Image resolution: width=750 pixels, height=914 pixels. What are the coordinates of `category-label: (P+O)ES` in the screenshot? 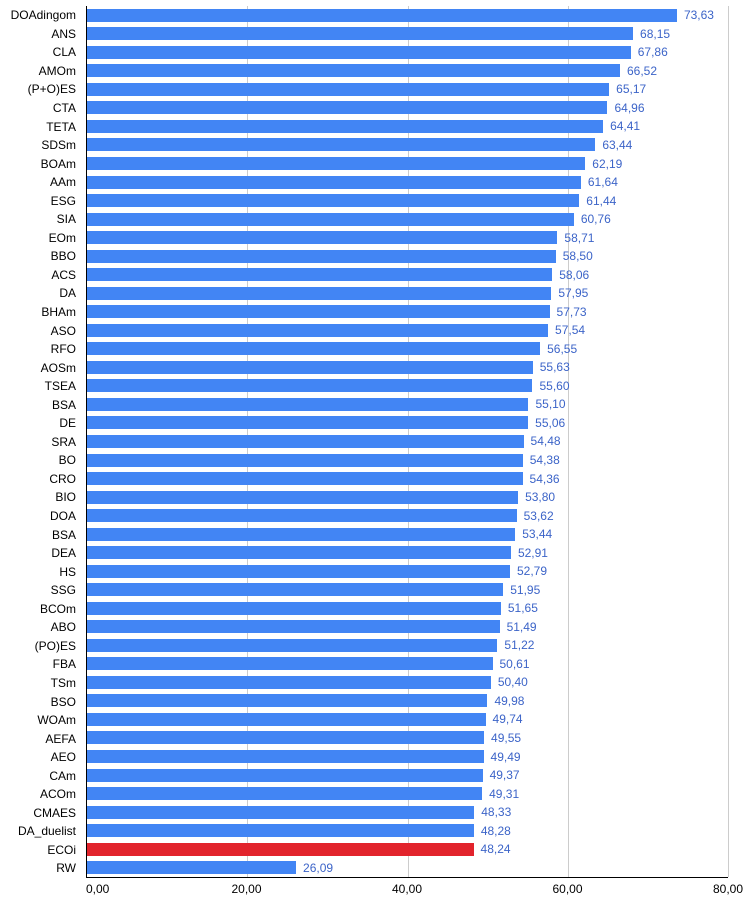 It's located at (51, 89).